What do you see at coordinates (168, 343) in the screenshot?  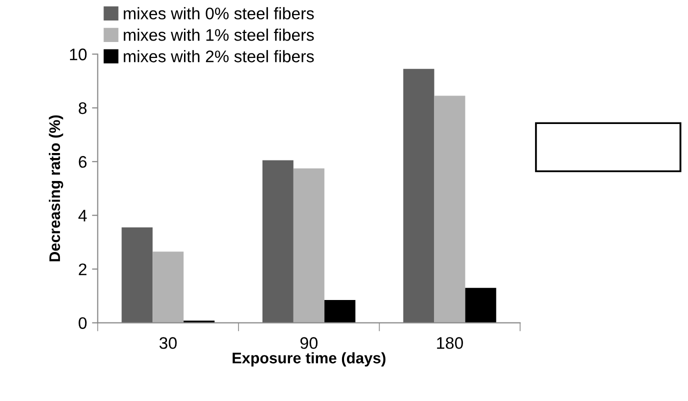 I see `x-tick-label: 30` at bounding box center [168, 343].